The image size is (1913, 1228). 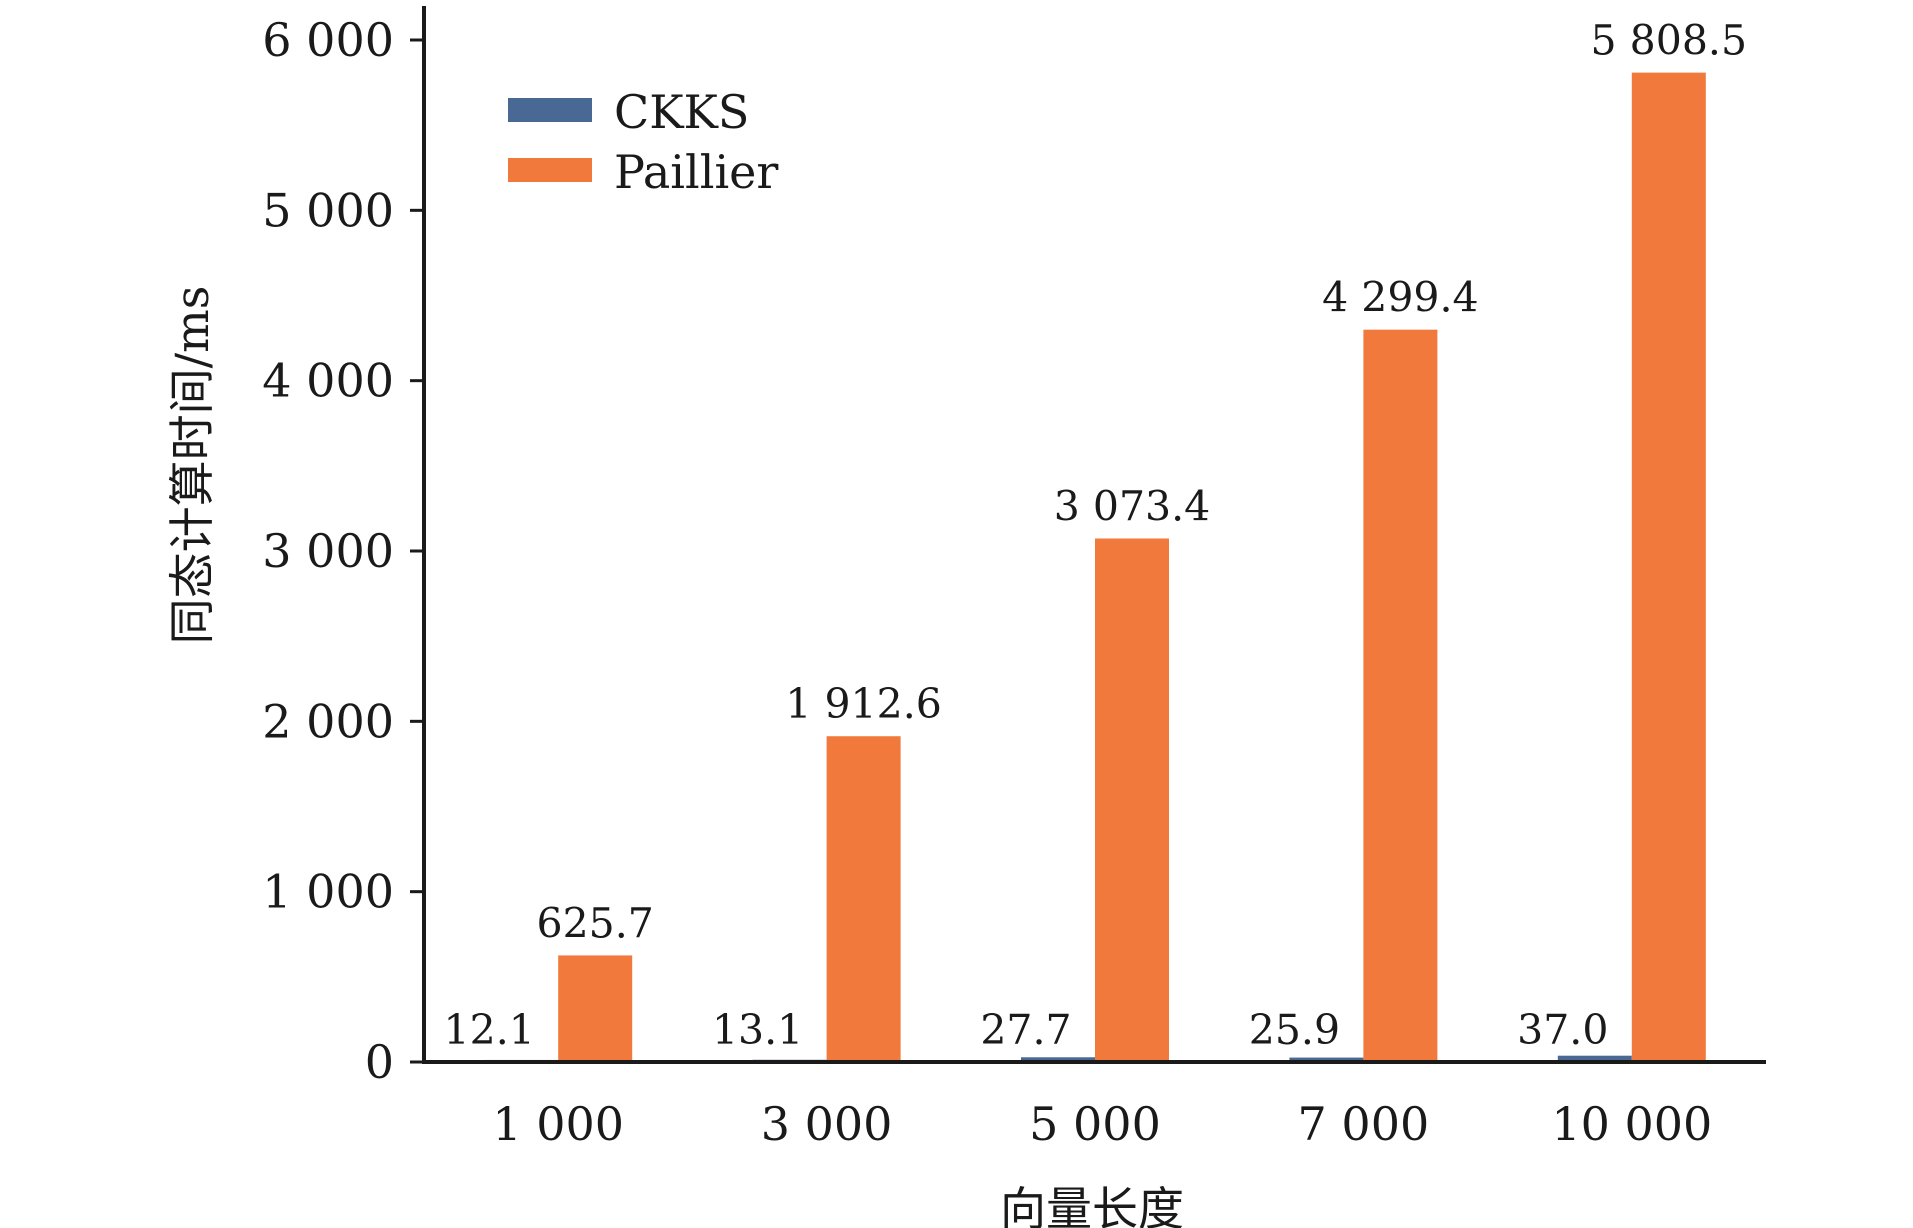 I want to click on ckks-data-label: 12.1, so click(x=489, y=1030).